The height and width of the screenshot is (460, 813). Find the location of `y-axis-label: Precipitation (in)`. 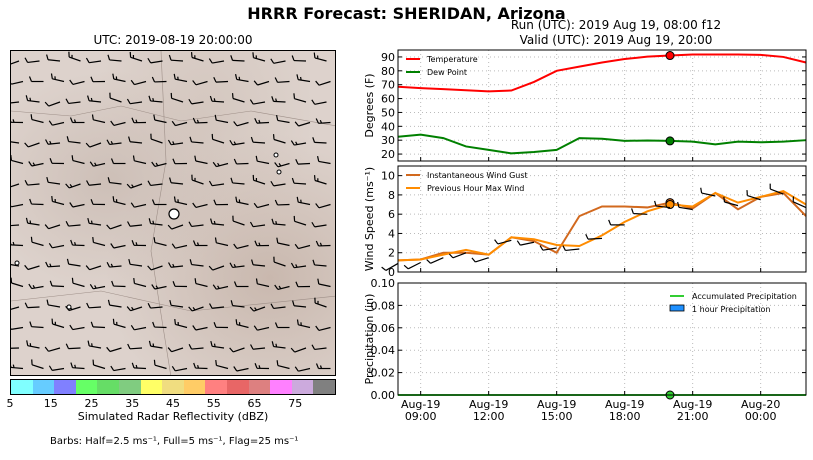

y-axis-label: Precipitation (in) is located at coordinates (369, 339).